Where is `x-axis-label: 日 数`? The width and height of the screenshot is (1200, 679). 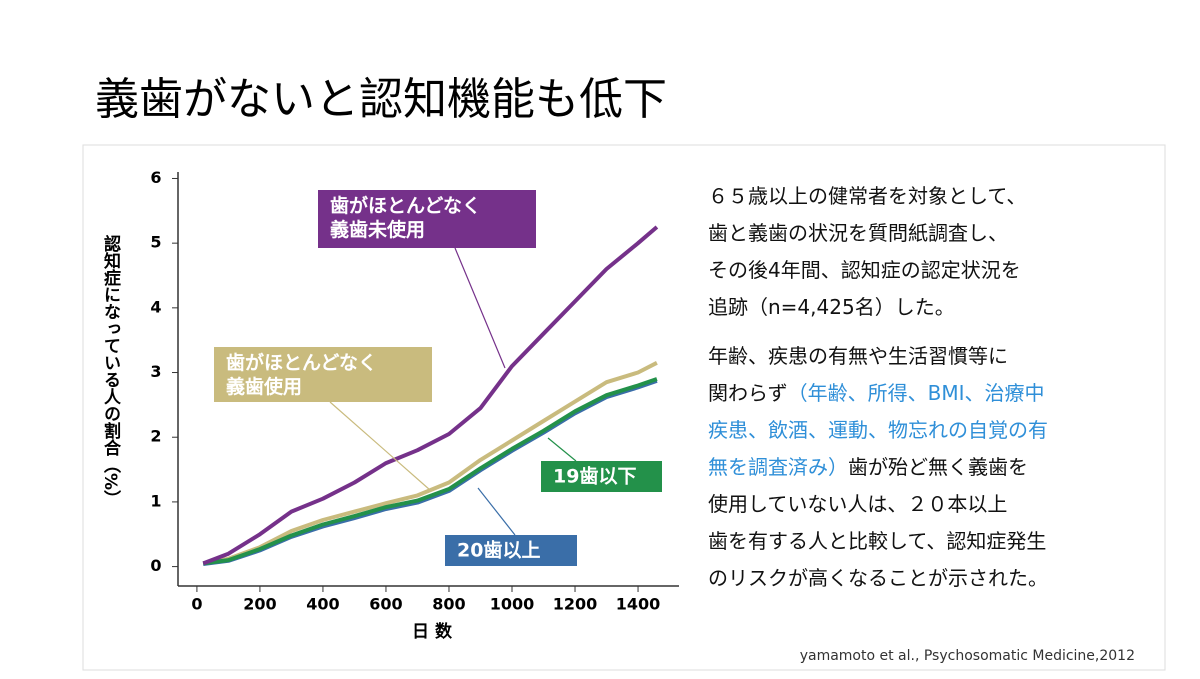 x-axis-label: 日 数 is located at coordinates (432, 631).